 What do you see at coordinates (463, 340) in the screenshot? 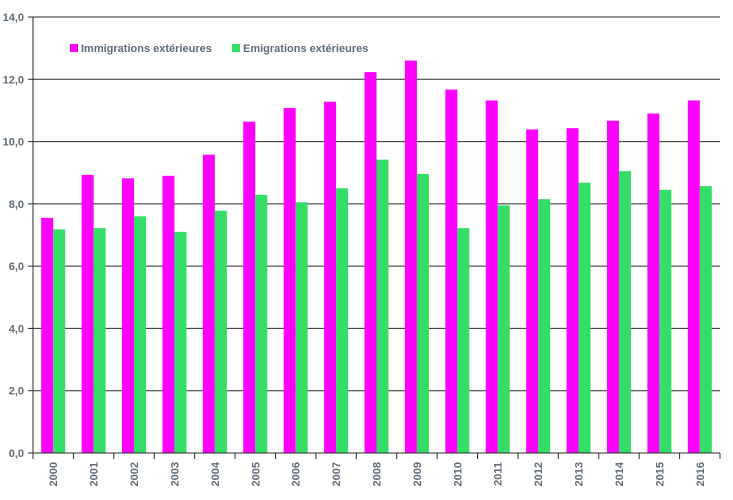
I see `bar-emigrations-2010` at bounding box center [463, 340].